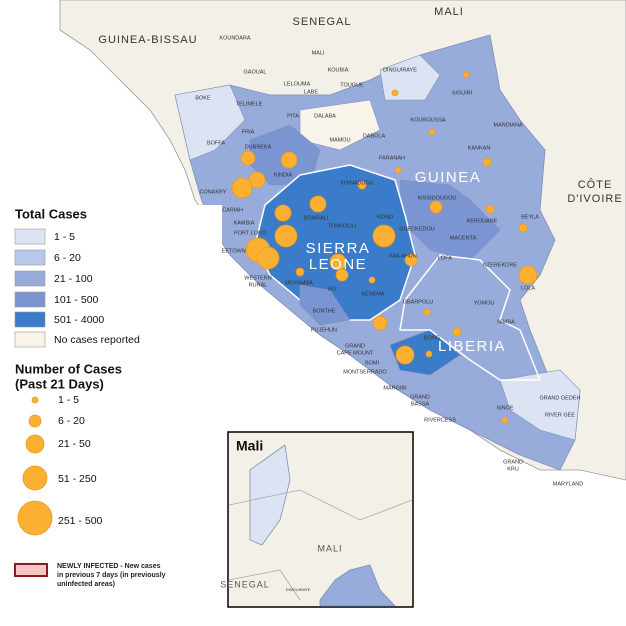 This screenshot has height=626, width=626. What do you see at coordinates (59, 383) in the screenshot?
I see `legend-title: (Past 21 Days)` at bounding box center [59, 383].